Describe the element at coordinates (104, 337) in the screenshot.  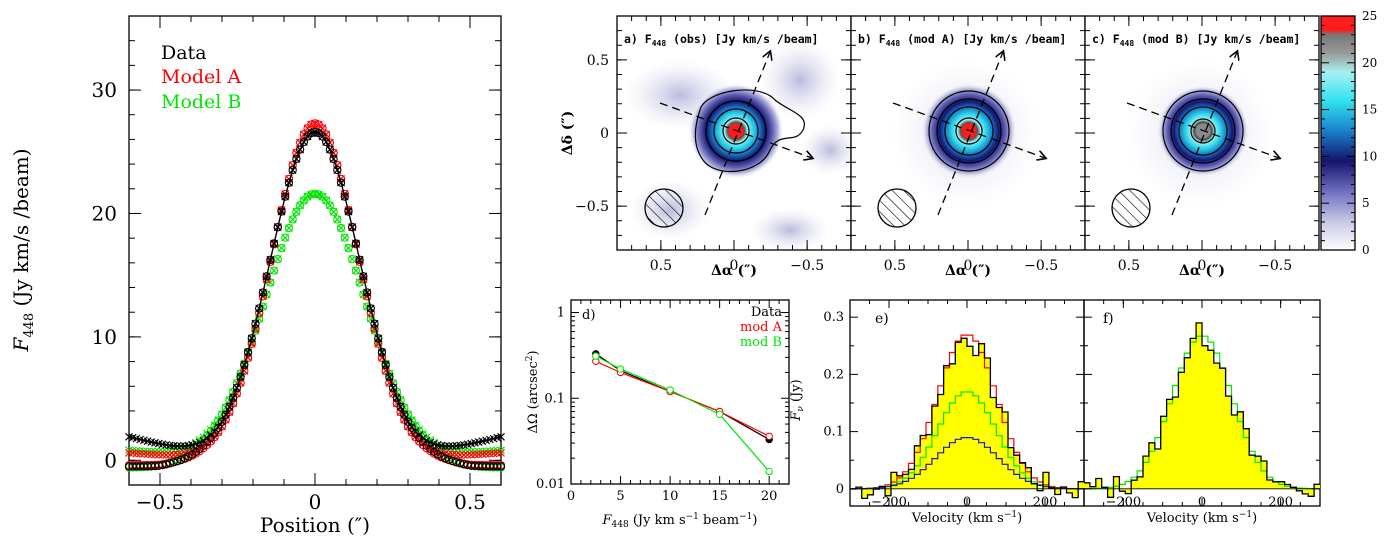
I see `profile-ytick-label: 10` at that location.